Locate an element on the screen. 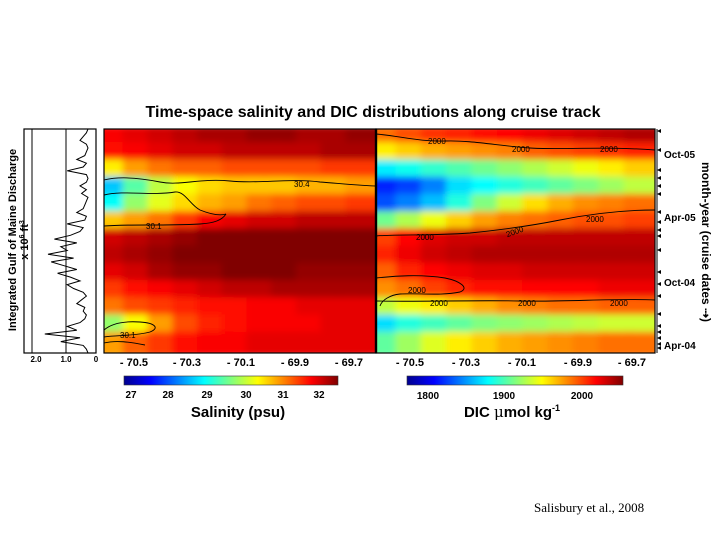 This screenshot has height=540, width=720. salinity-x-axis: - 70.5 - 70.3 - 70.1 - 69.9 - 69.7 is located at coordinates (241, 363).